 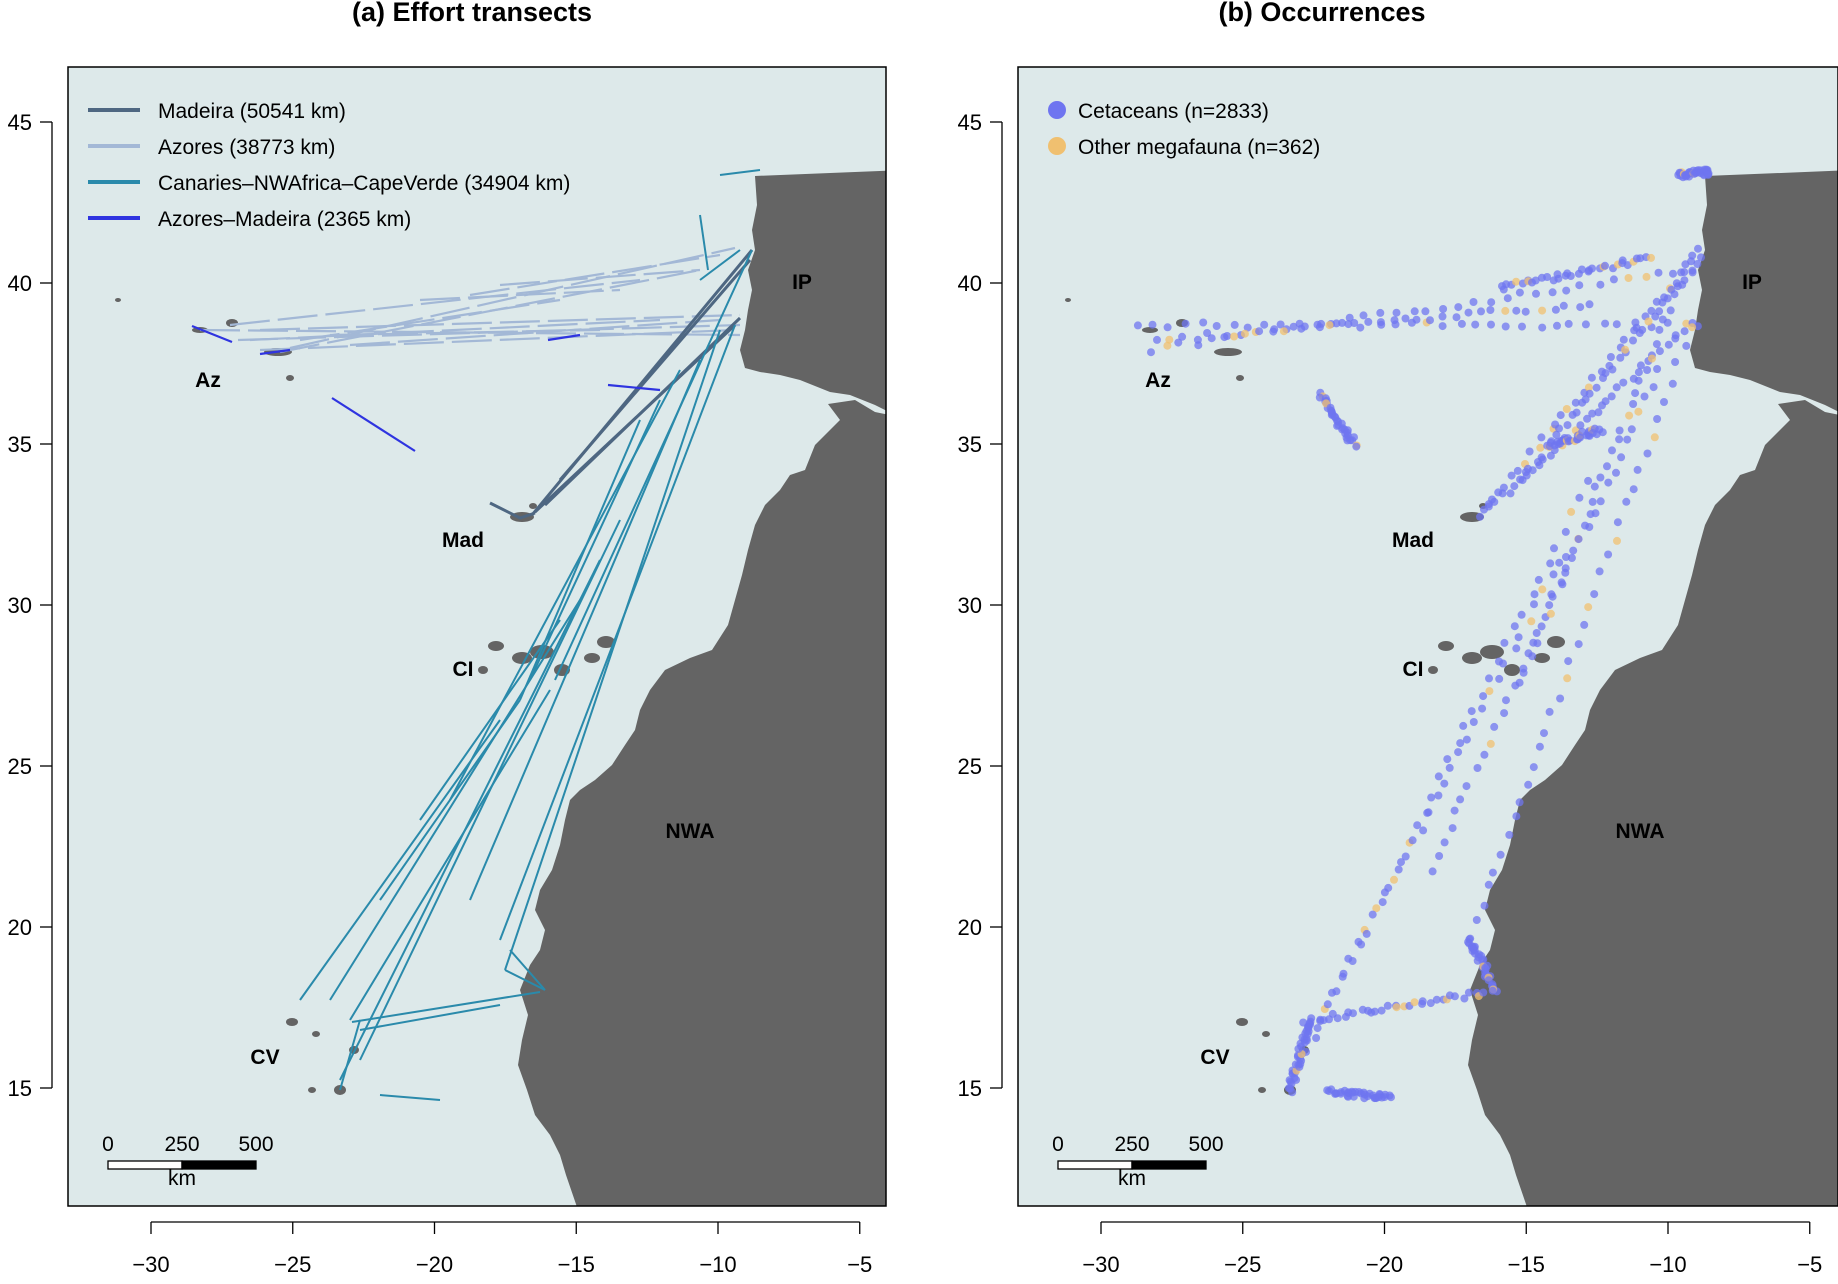 I want to click on place-label-cv: CV, so click(x=264, y=1057).